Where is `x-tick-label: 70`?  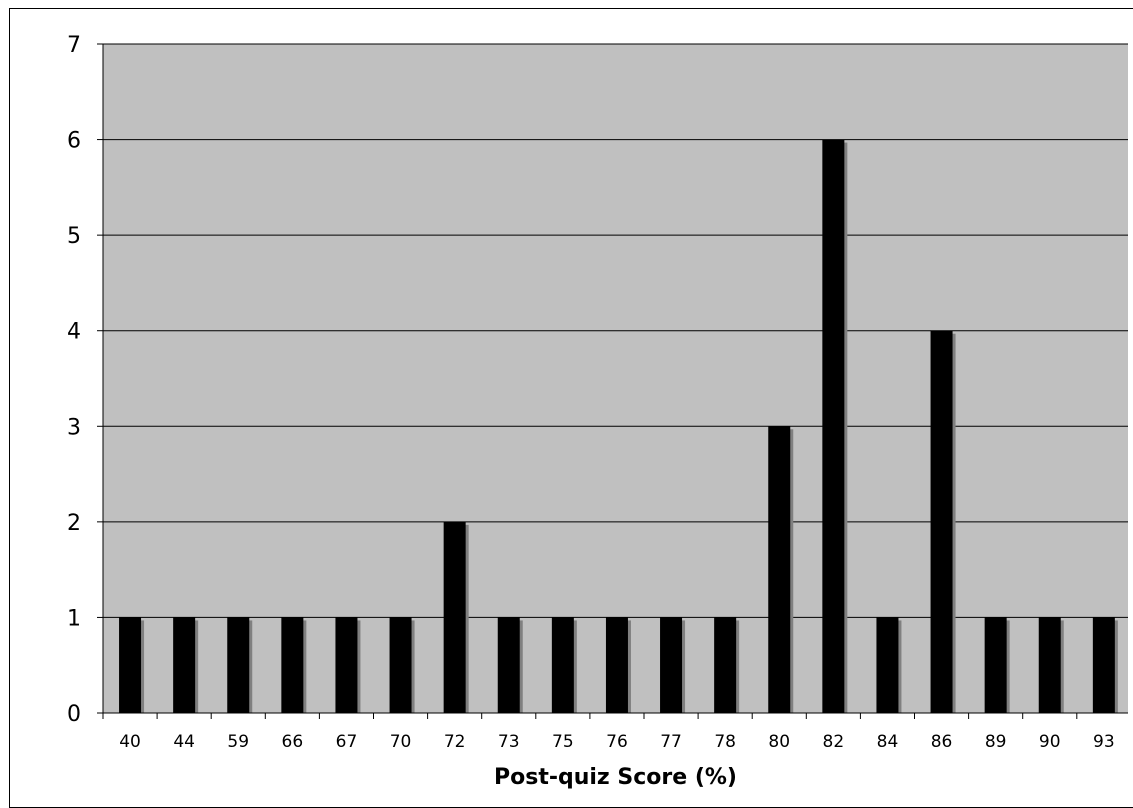 x-tick-label: 70 is located at coordinates (401, 742).